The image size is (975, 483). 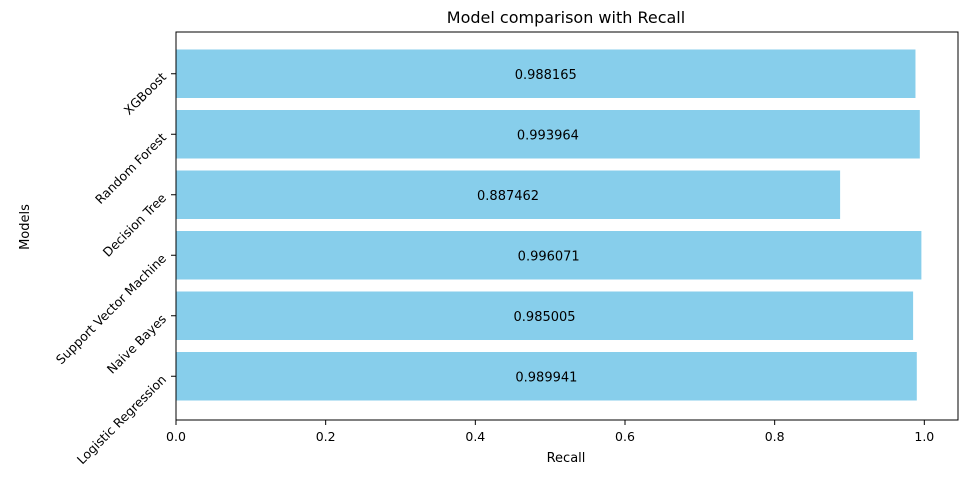 I want to click on bar-random-forest, so click(x=548, y=134).